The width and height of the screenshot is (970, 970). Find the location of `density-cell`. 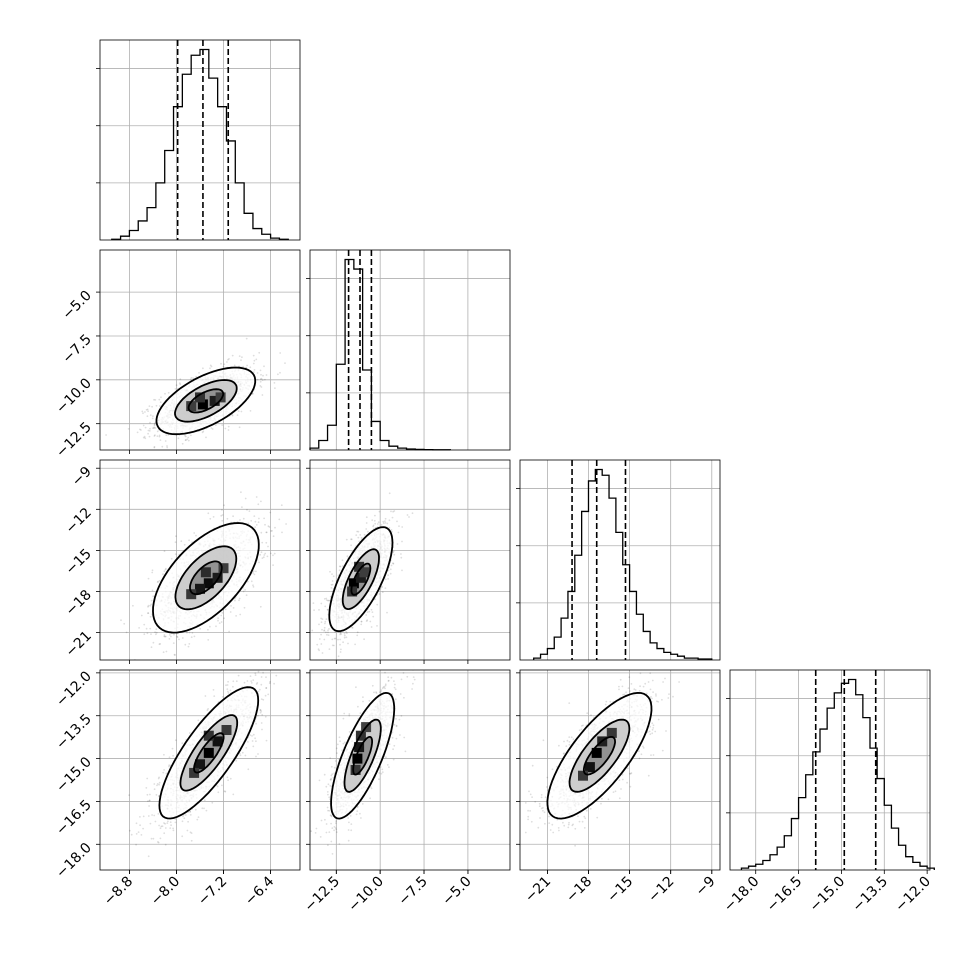

density-cell is located at coordinates (191, 406).